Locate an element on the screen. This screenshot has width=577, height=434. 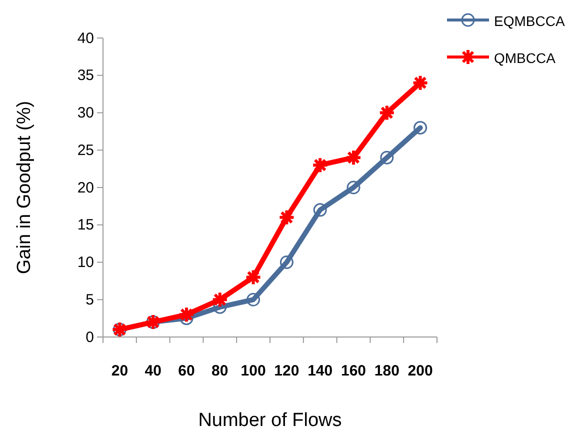
x-tick-label: 180 is located at coordinates (387, 371).